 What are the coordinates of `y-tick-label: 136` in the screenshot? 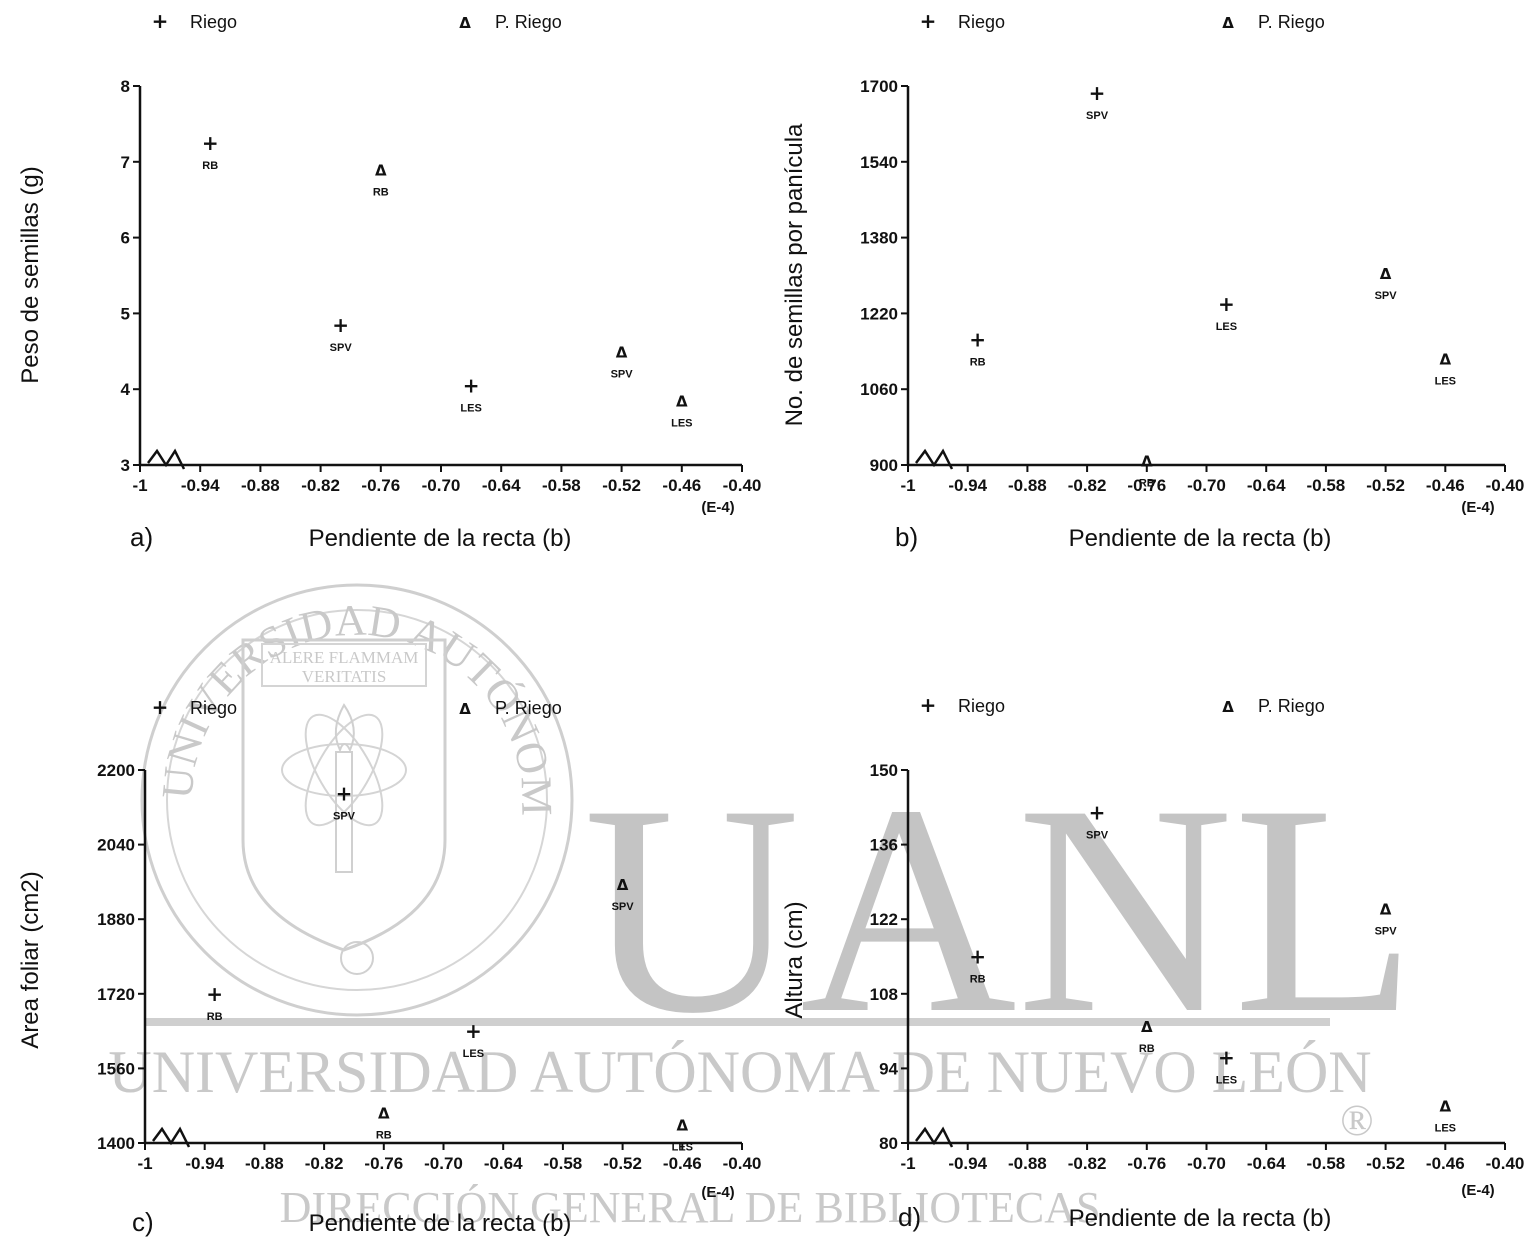 It's located at (884, 845).